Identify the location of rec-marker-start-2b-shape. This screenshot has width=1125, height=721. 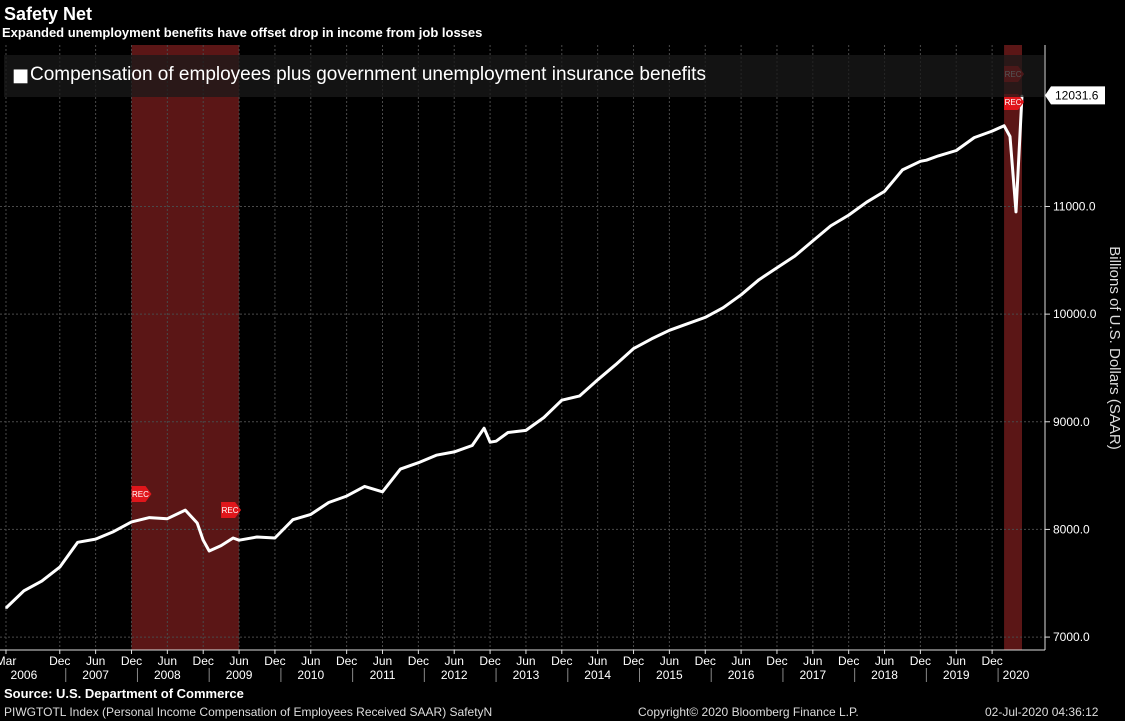
(1014, 102).